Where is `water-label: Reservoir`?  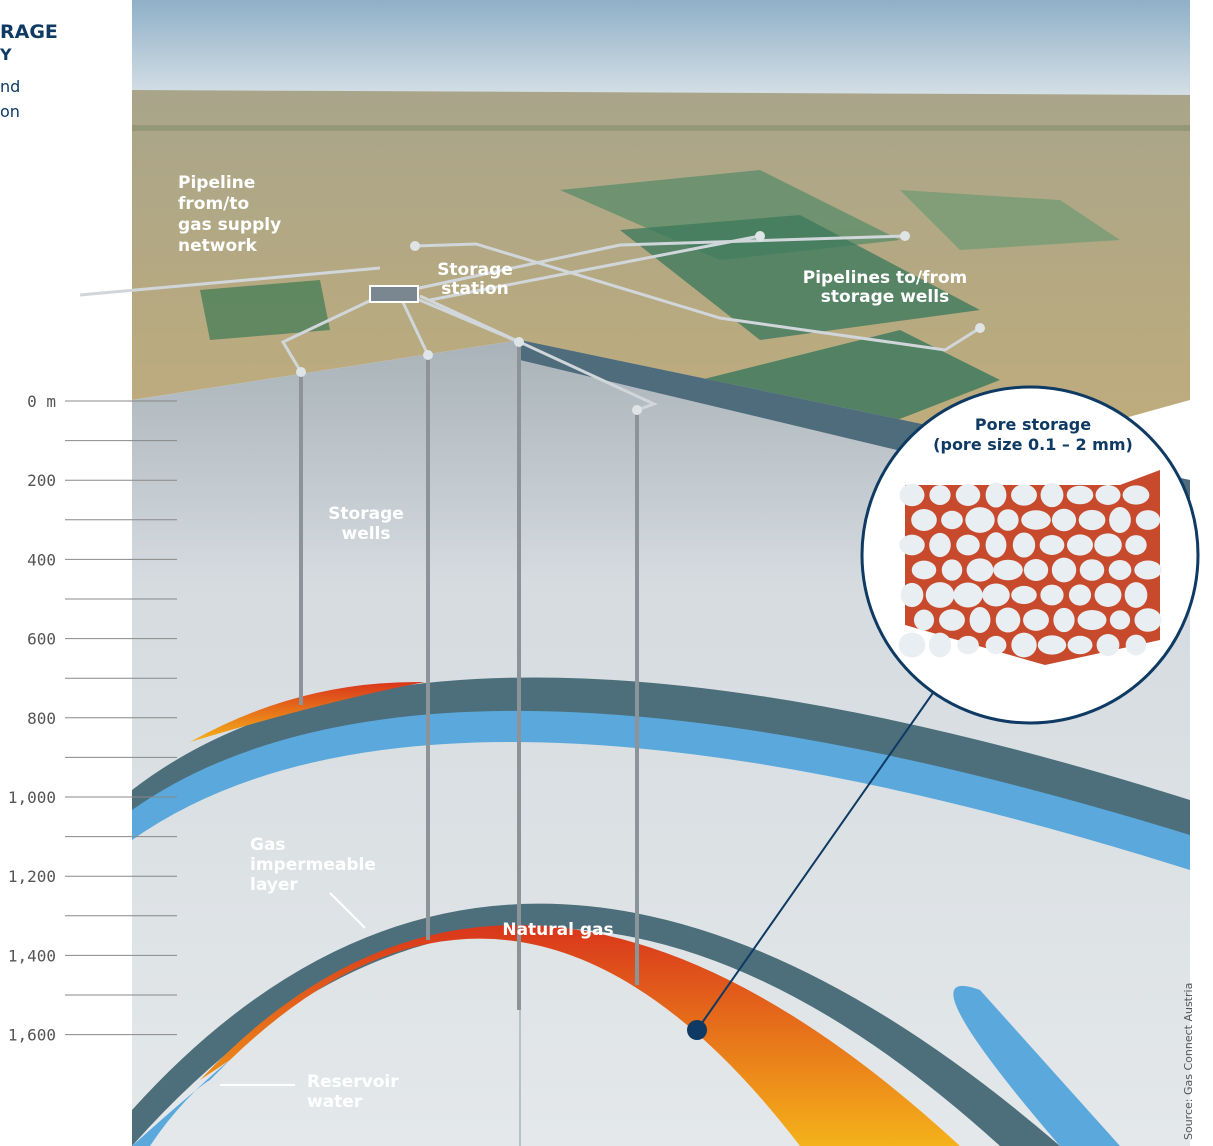 water-label: Reservoir is located at coordinates (353, 1082).